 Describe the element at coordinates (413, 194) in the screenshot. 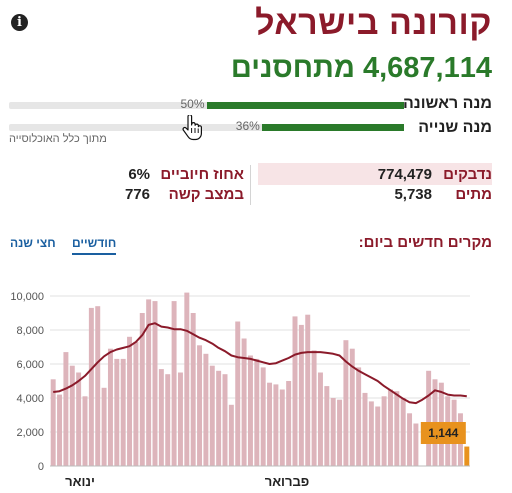

I see `dead-value: 5,738` at that location.